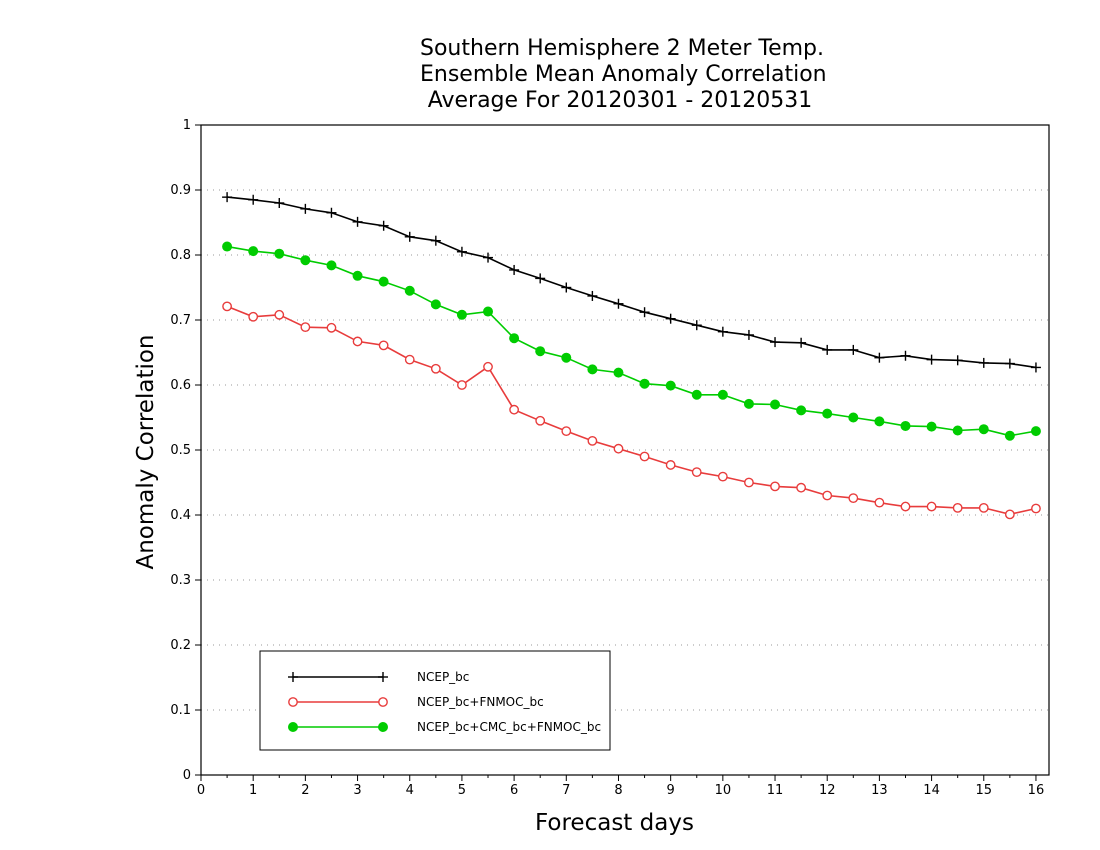 This screenshot has width=1100, height=850. What do you see at coordinates (201, 790) in the screenshot?
I see `x-tick-label: 0` at bounding box center [201, 790].